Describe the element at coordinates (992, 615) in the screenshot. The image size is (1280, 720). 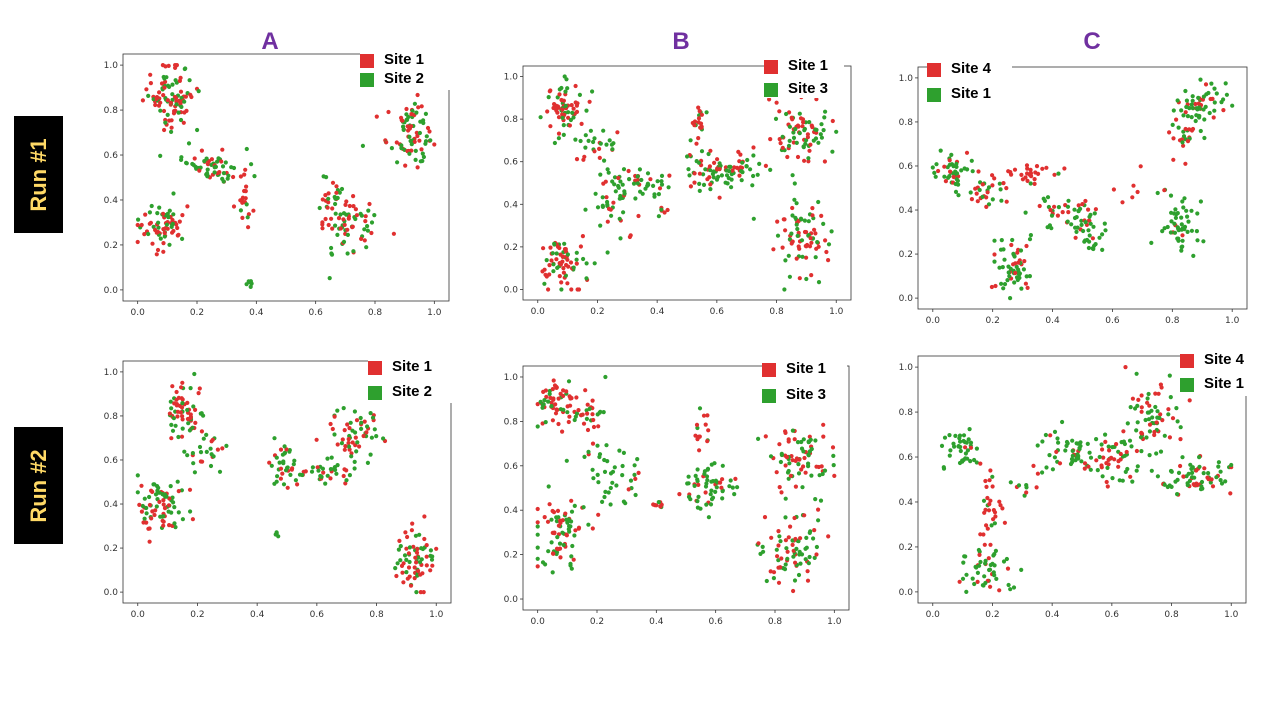
I see `x-tick-label: 0.2` at that location.